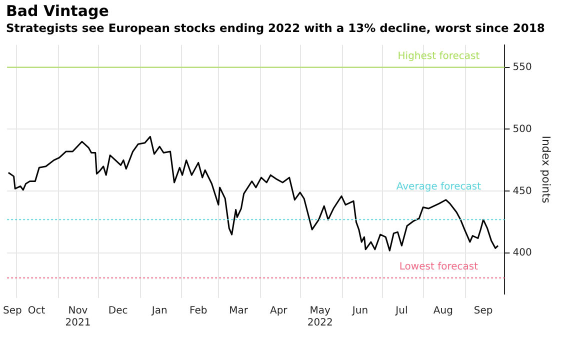 The width and height of the screenshot is (564, 338). I want to click on y-tick-label: 550, so click(522, 67).